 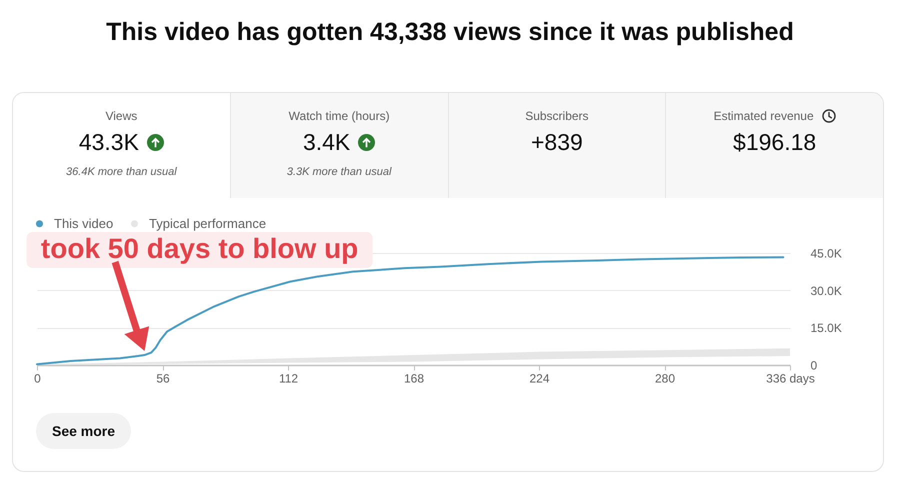 What do you see at coordinates (826, 291) in the screenshot?
I see `y-tick-label: 30.0K` at bounding box center [826, 291].